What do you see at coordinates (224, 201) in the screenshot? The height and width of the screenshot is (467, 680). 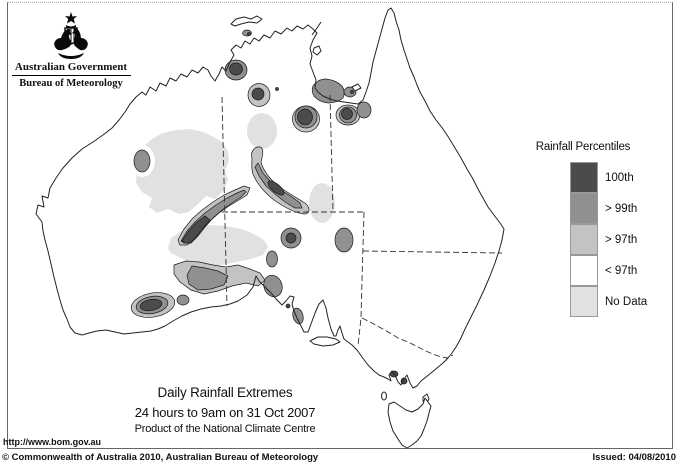 I see `border-wa` at bounding box center [224, 201].